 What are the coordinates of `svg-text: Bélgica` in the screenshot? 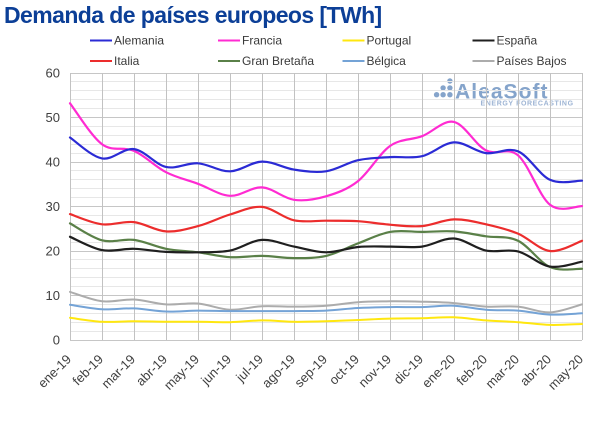 It's located at (387, 61).